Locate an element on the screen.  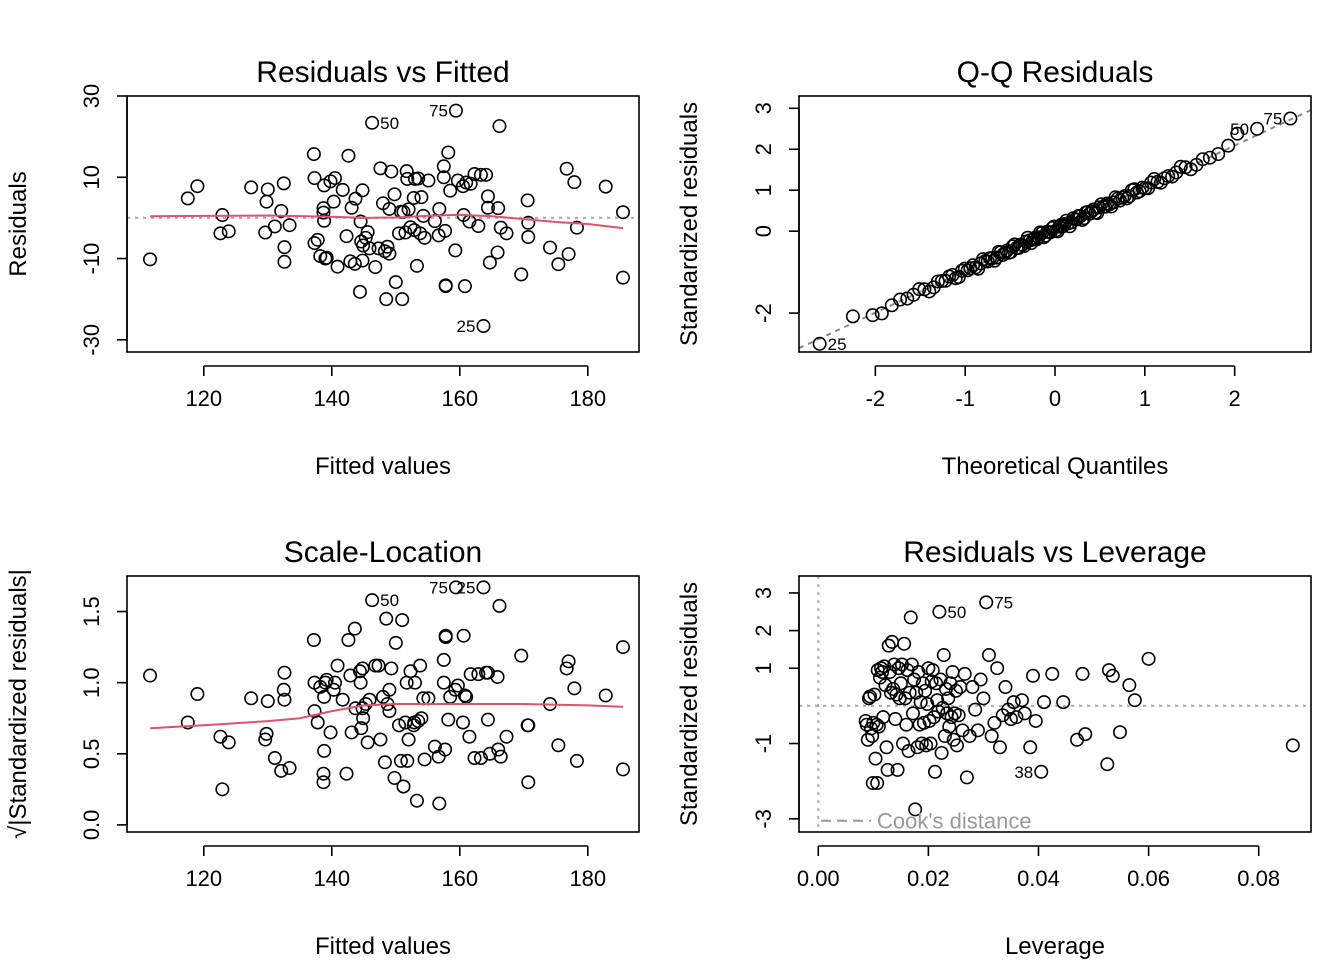
chart-title: Q-Q Residuals is located at coordinates (1055, 72).